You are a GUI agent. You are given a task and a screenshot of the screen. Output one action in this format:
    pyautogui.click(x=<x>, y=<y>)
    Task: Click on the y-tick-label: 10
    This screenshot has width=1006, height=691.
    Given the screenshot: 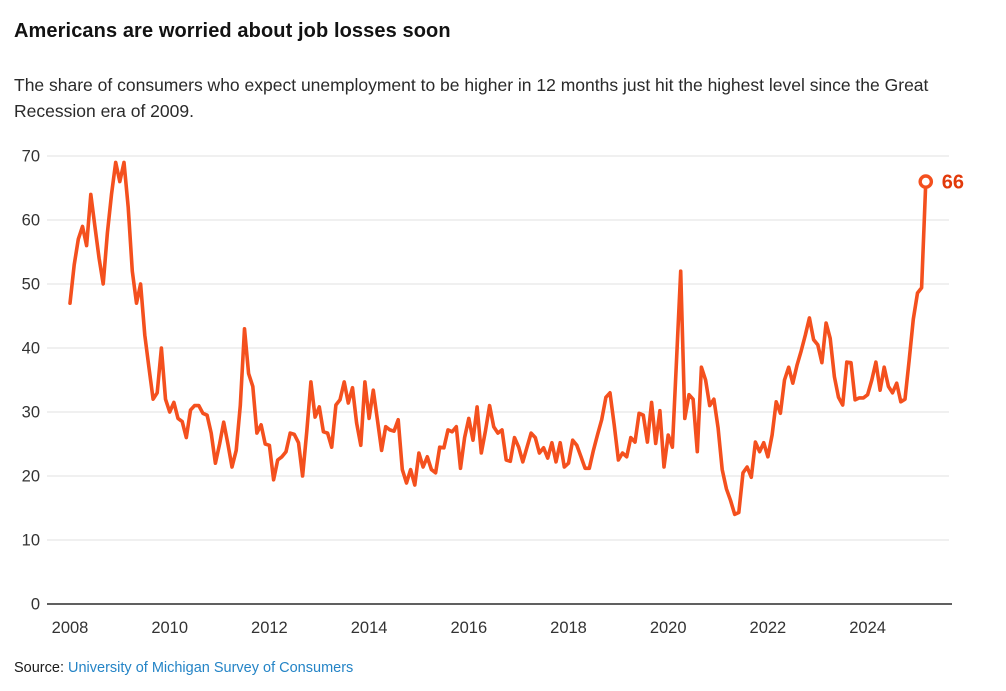 What is the action you would take?
    pyautogui.click(x=31, y=541)
    